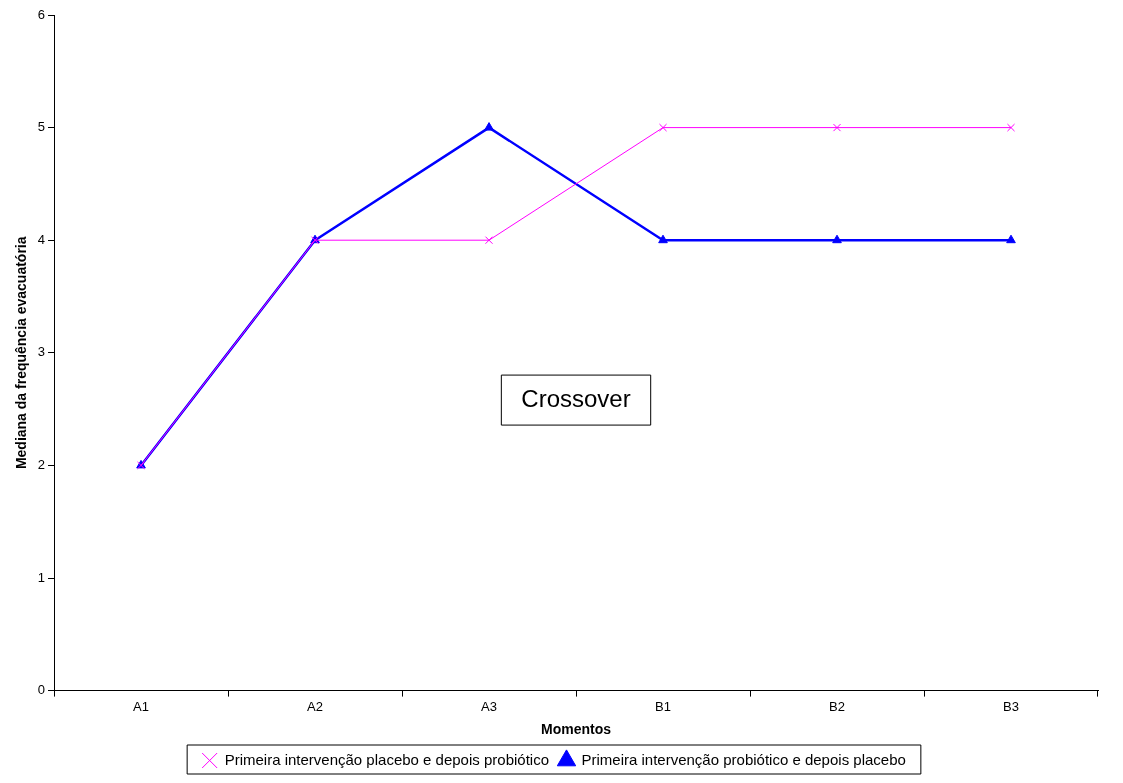  I want to click on y-tick-label: 5, so click(41, 127).